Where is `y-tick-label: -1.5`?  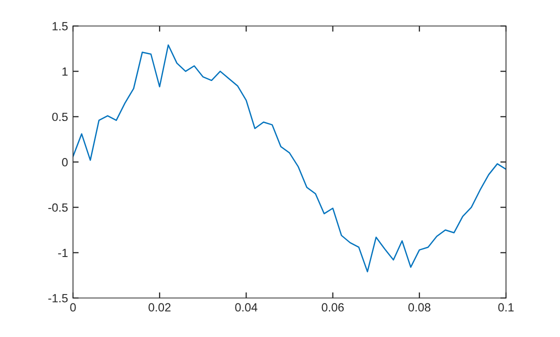
y-tick-label: -1.5 is located at coordinates (58, 298).